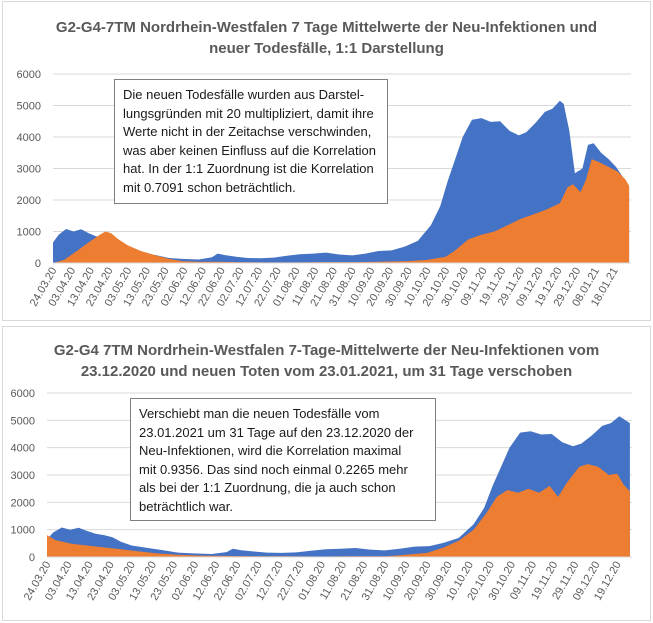 The width and height of the screenshot is (653, 623). I want to click on chart-title-line-2: neuer Todesfälle, 1:1 Darstellung, so click(326, 48).